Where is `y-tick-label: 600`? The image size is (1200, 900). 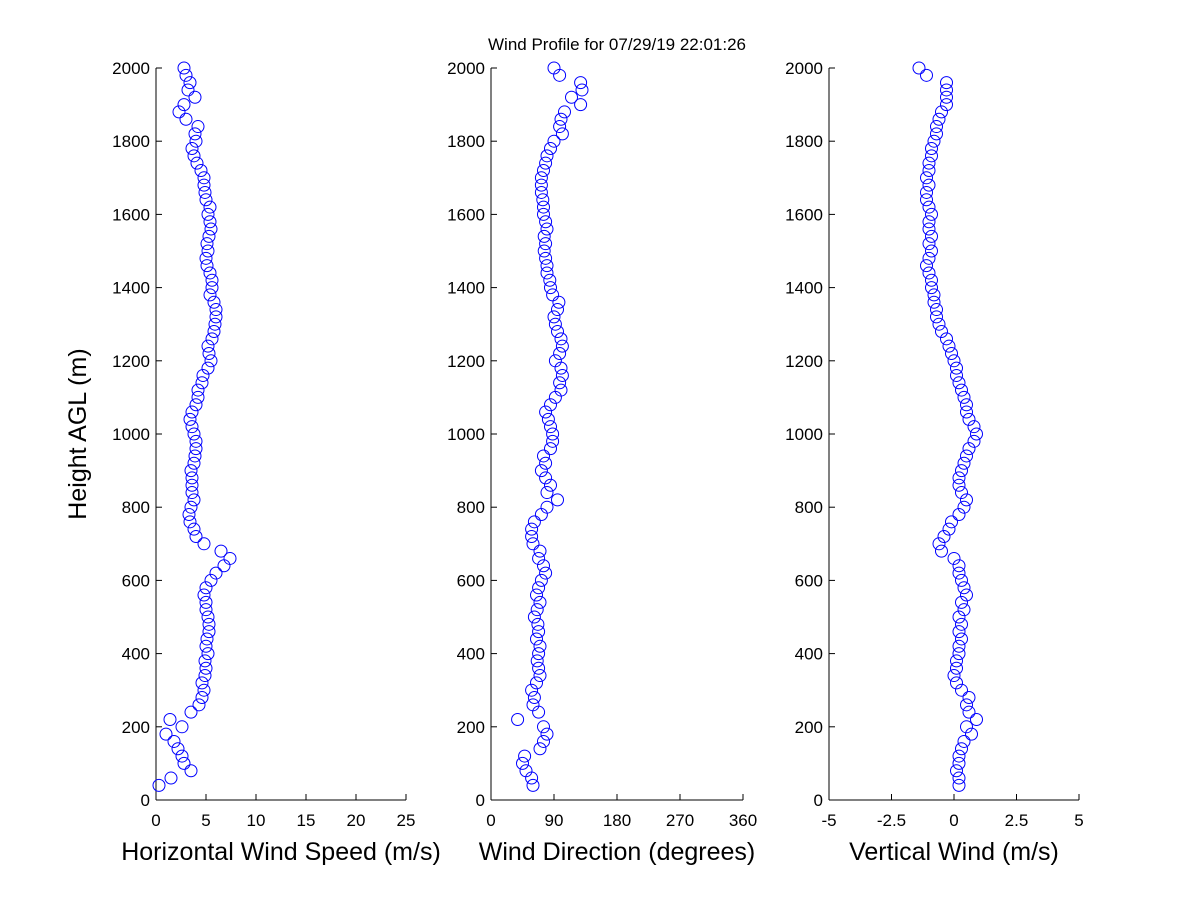 y-tick-label: 600 is located at coordinates (136, 580).